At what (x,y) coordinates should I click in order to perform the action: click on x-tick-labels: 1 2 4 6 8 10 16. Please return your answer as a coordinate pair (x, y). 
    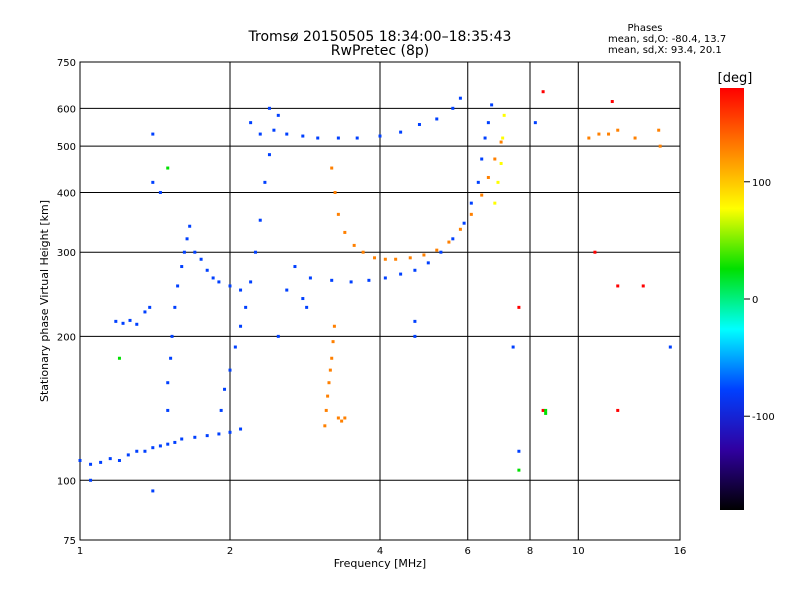
    Looking at the image, I should click on (382, 551).